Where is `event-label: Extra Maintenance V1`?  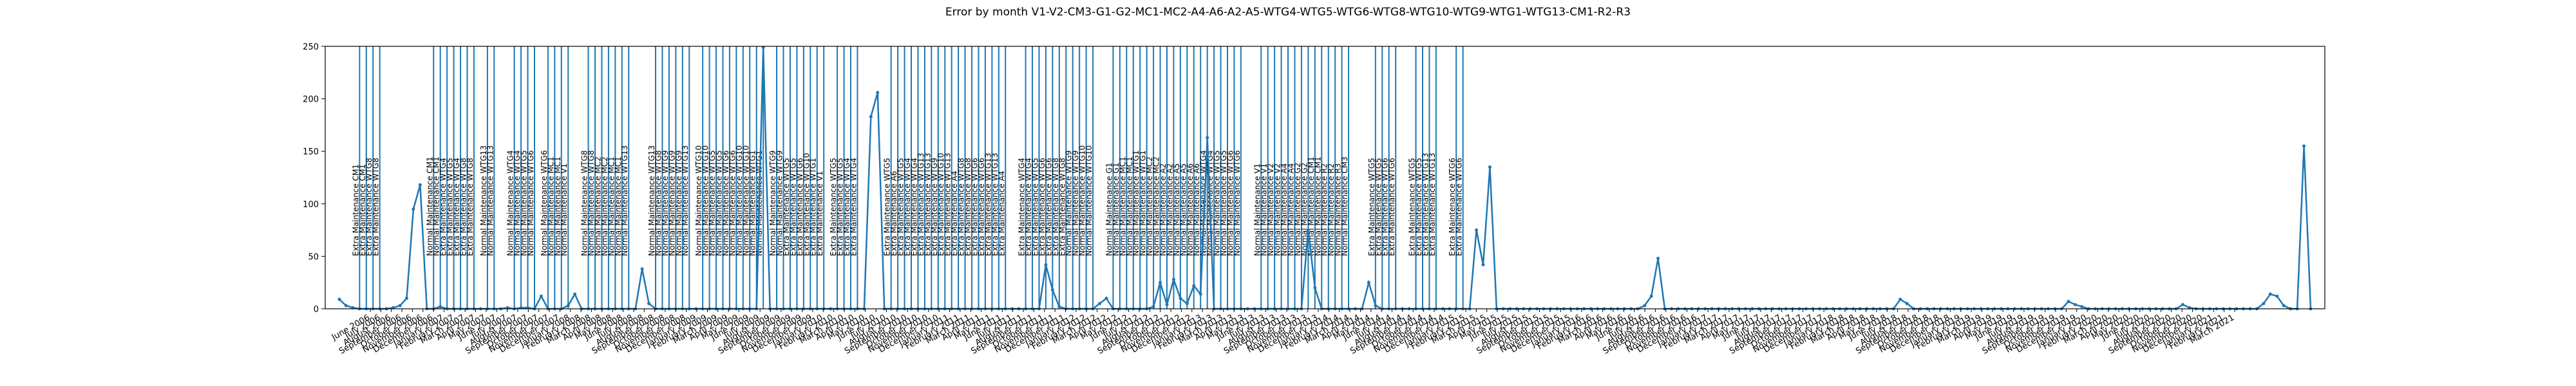 event-label: Extra Maintenance V1 is located at coordinates (819, 213).